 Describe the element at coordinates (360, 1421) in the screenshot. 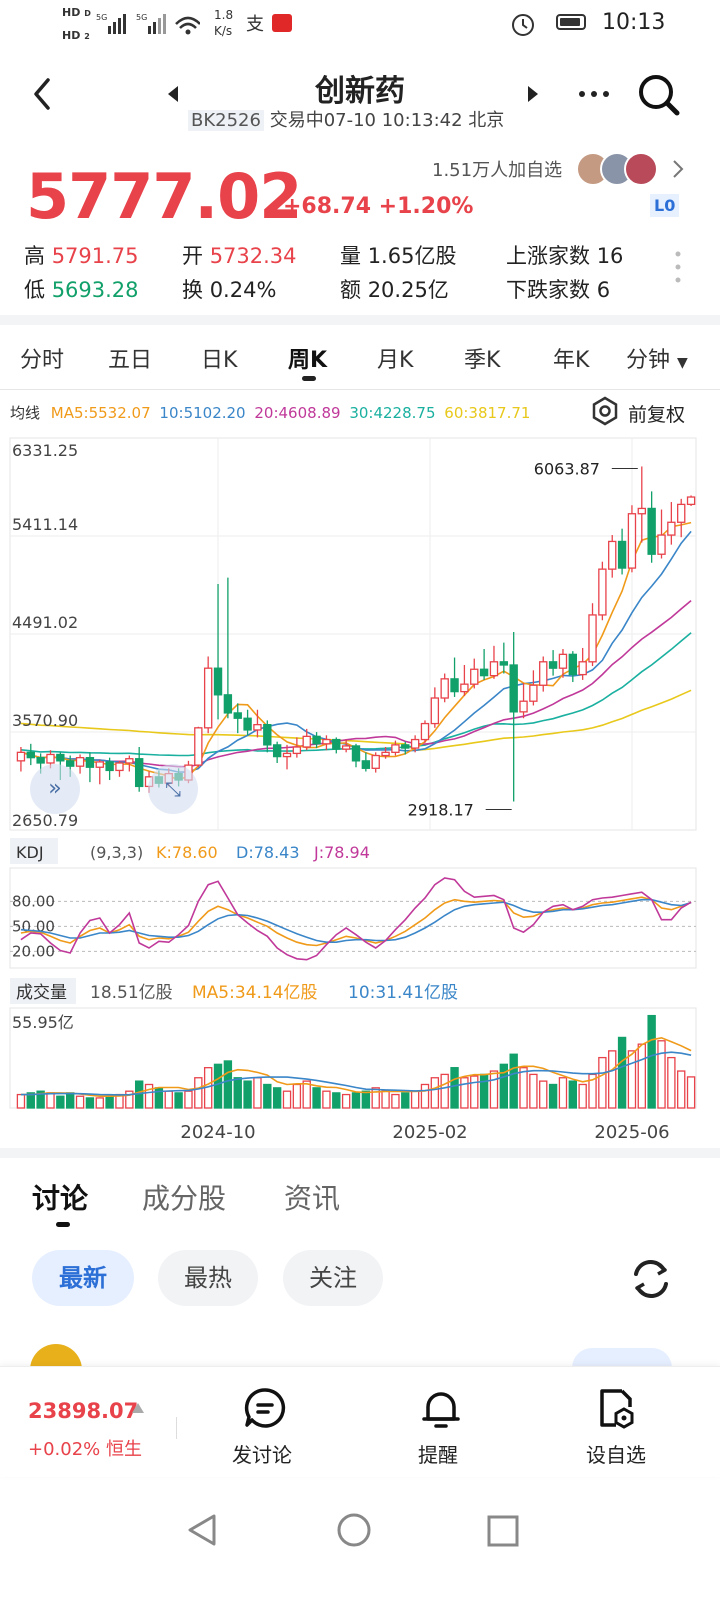

I see `footer-bar: 23898.07 +0.02% 恒生 发讨论 提醒 设自选` at that location.